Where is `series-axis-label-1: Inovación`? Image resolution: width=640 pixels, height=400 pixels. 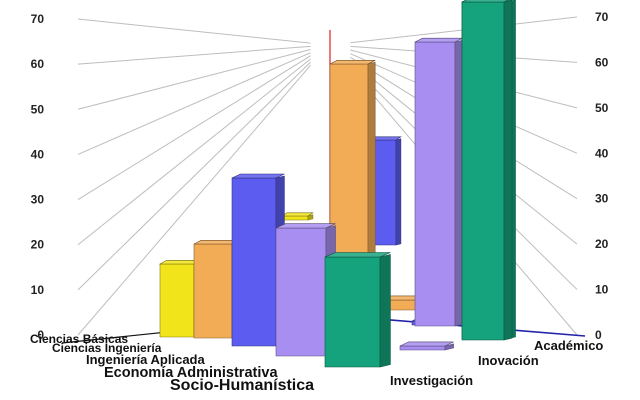 series-axis-label-1: Inovación is located at coordinates (508, 360).